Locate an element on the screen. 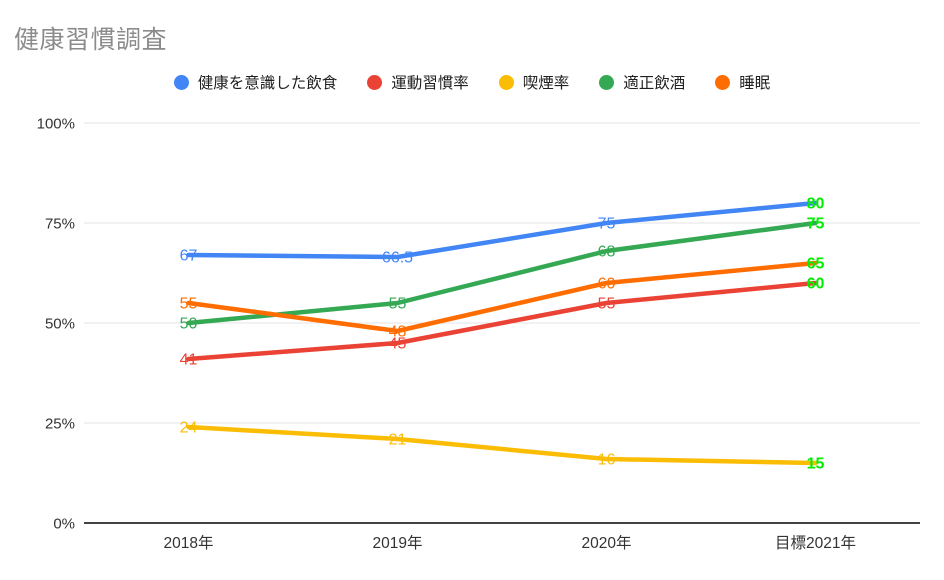 This screenshot has height=580, width=944. legend-label: 運動習慣率 is located at coordinates (430, 83).